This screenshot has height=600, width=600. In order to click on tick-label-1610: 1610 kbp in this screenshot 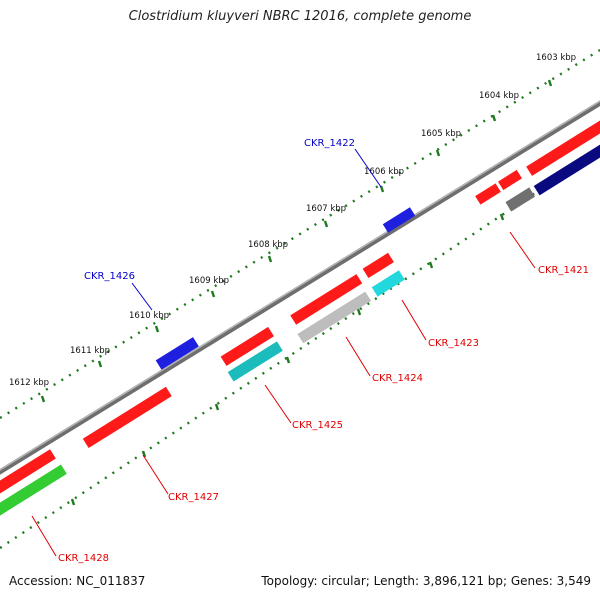, I will do `click(149, 316)`.